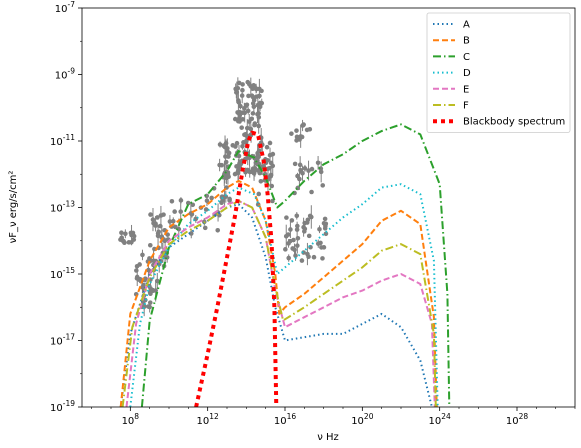 Image resolution: width=581 pixels, height=448 pixels. Describe the element at coordinates (466, 106) in the screenshot. I see `legend-label: F` at that location.